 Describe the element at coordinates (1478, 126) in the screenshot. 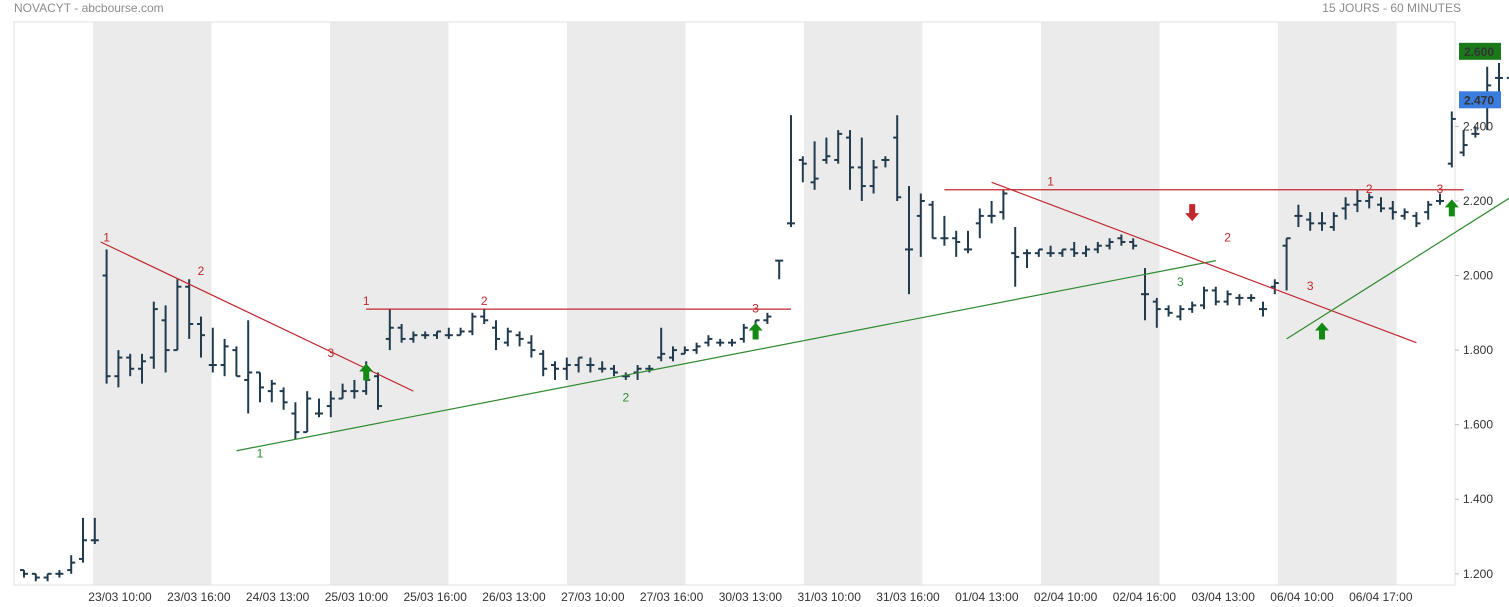

I see `y-tick-label: 2.400` at that location.